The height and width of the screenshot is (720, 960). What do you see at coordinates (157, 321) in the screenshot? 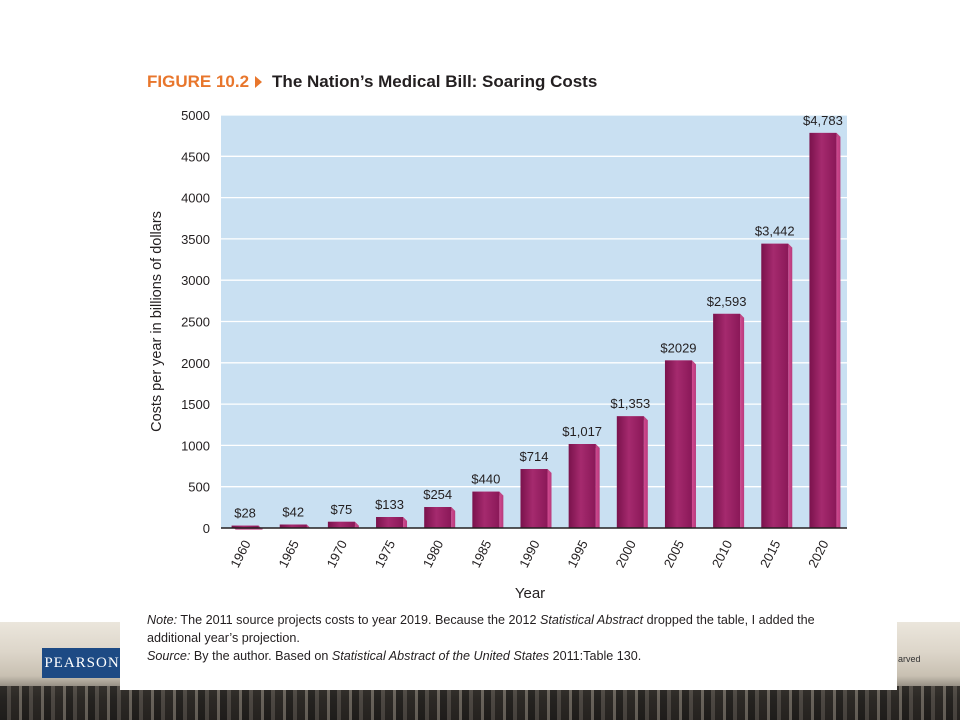
I see `y-axis-title: Costs per year in billions of dollars` at bounding box center [157, 321].